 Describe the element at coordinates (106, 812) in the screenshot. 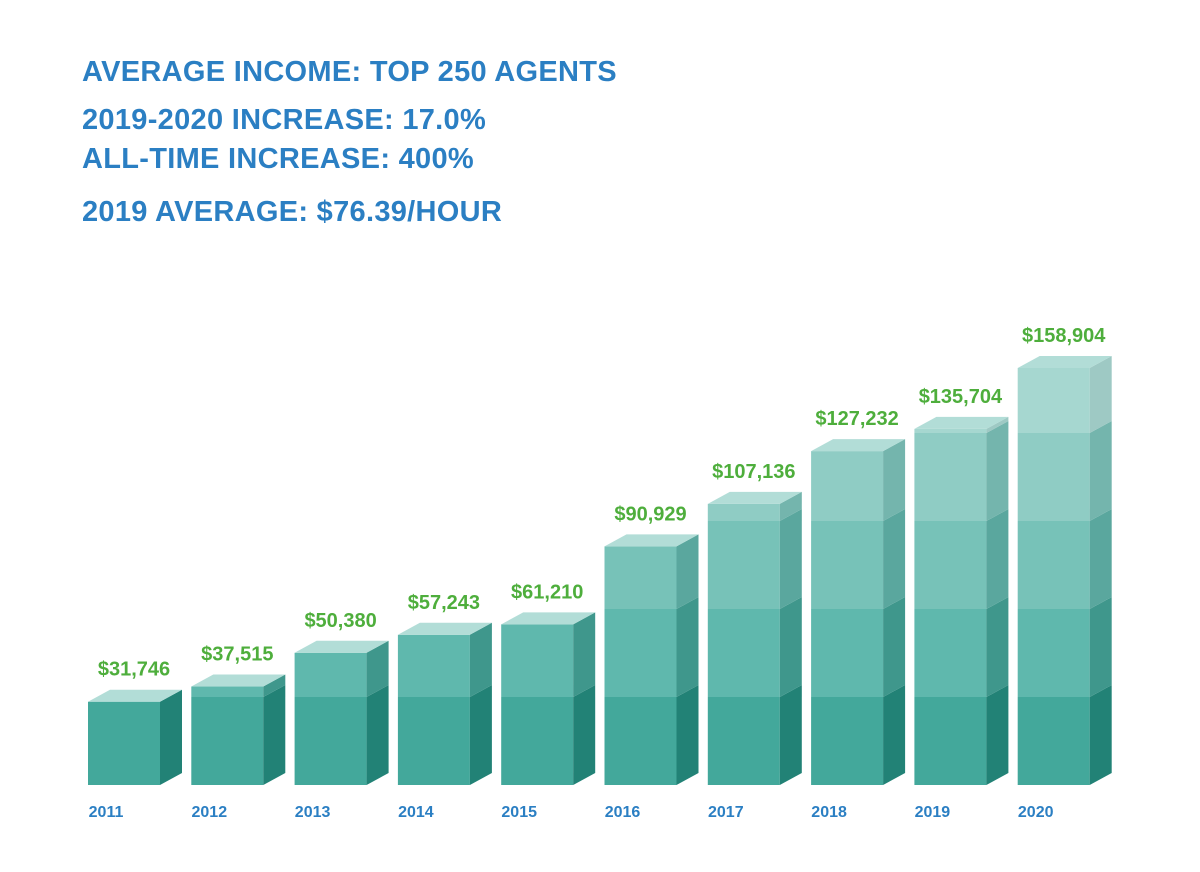

I see `x-tick-label: 2011` at that location.